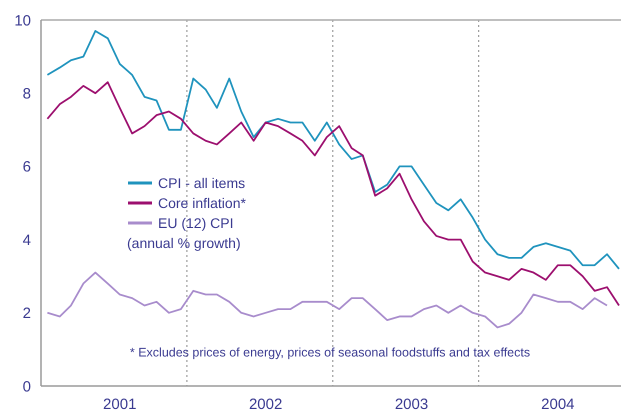 The height and width of the screenshot is (412, 621). Describe the element at coordinates (265, 404) in the screenshot. I see `x-tick-label: 2002` at that location.